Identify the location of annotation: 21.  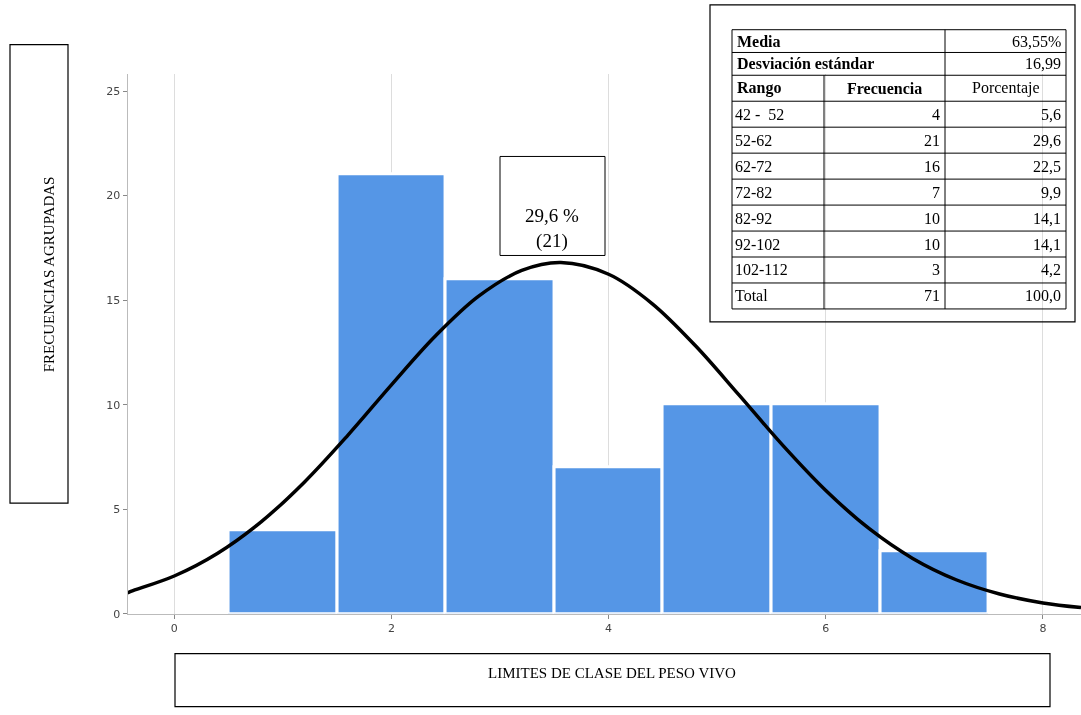
(932, 140).